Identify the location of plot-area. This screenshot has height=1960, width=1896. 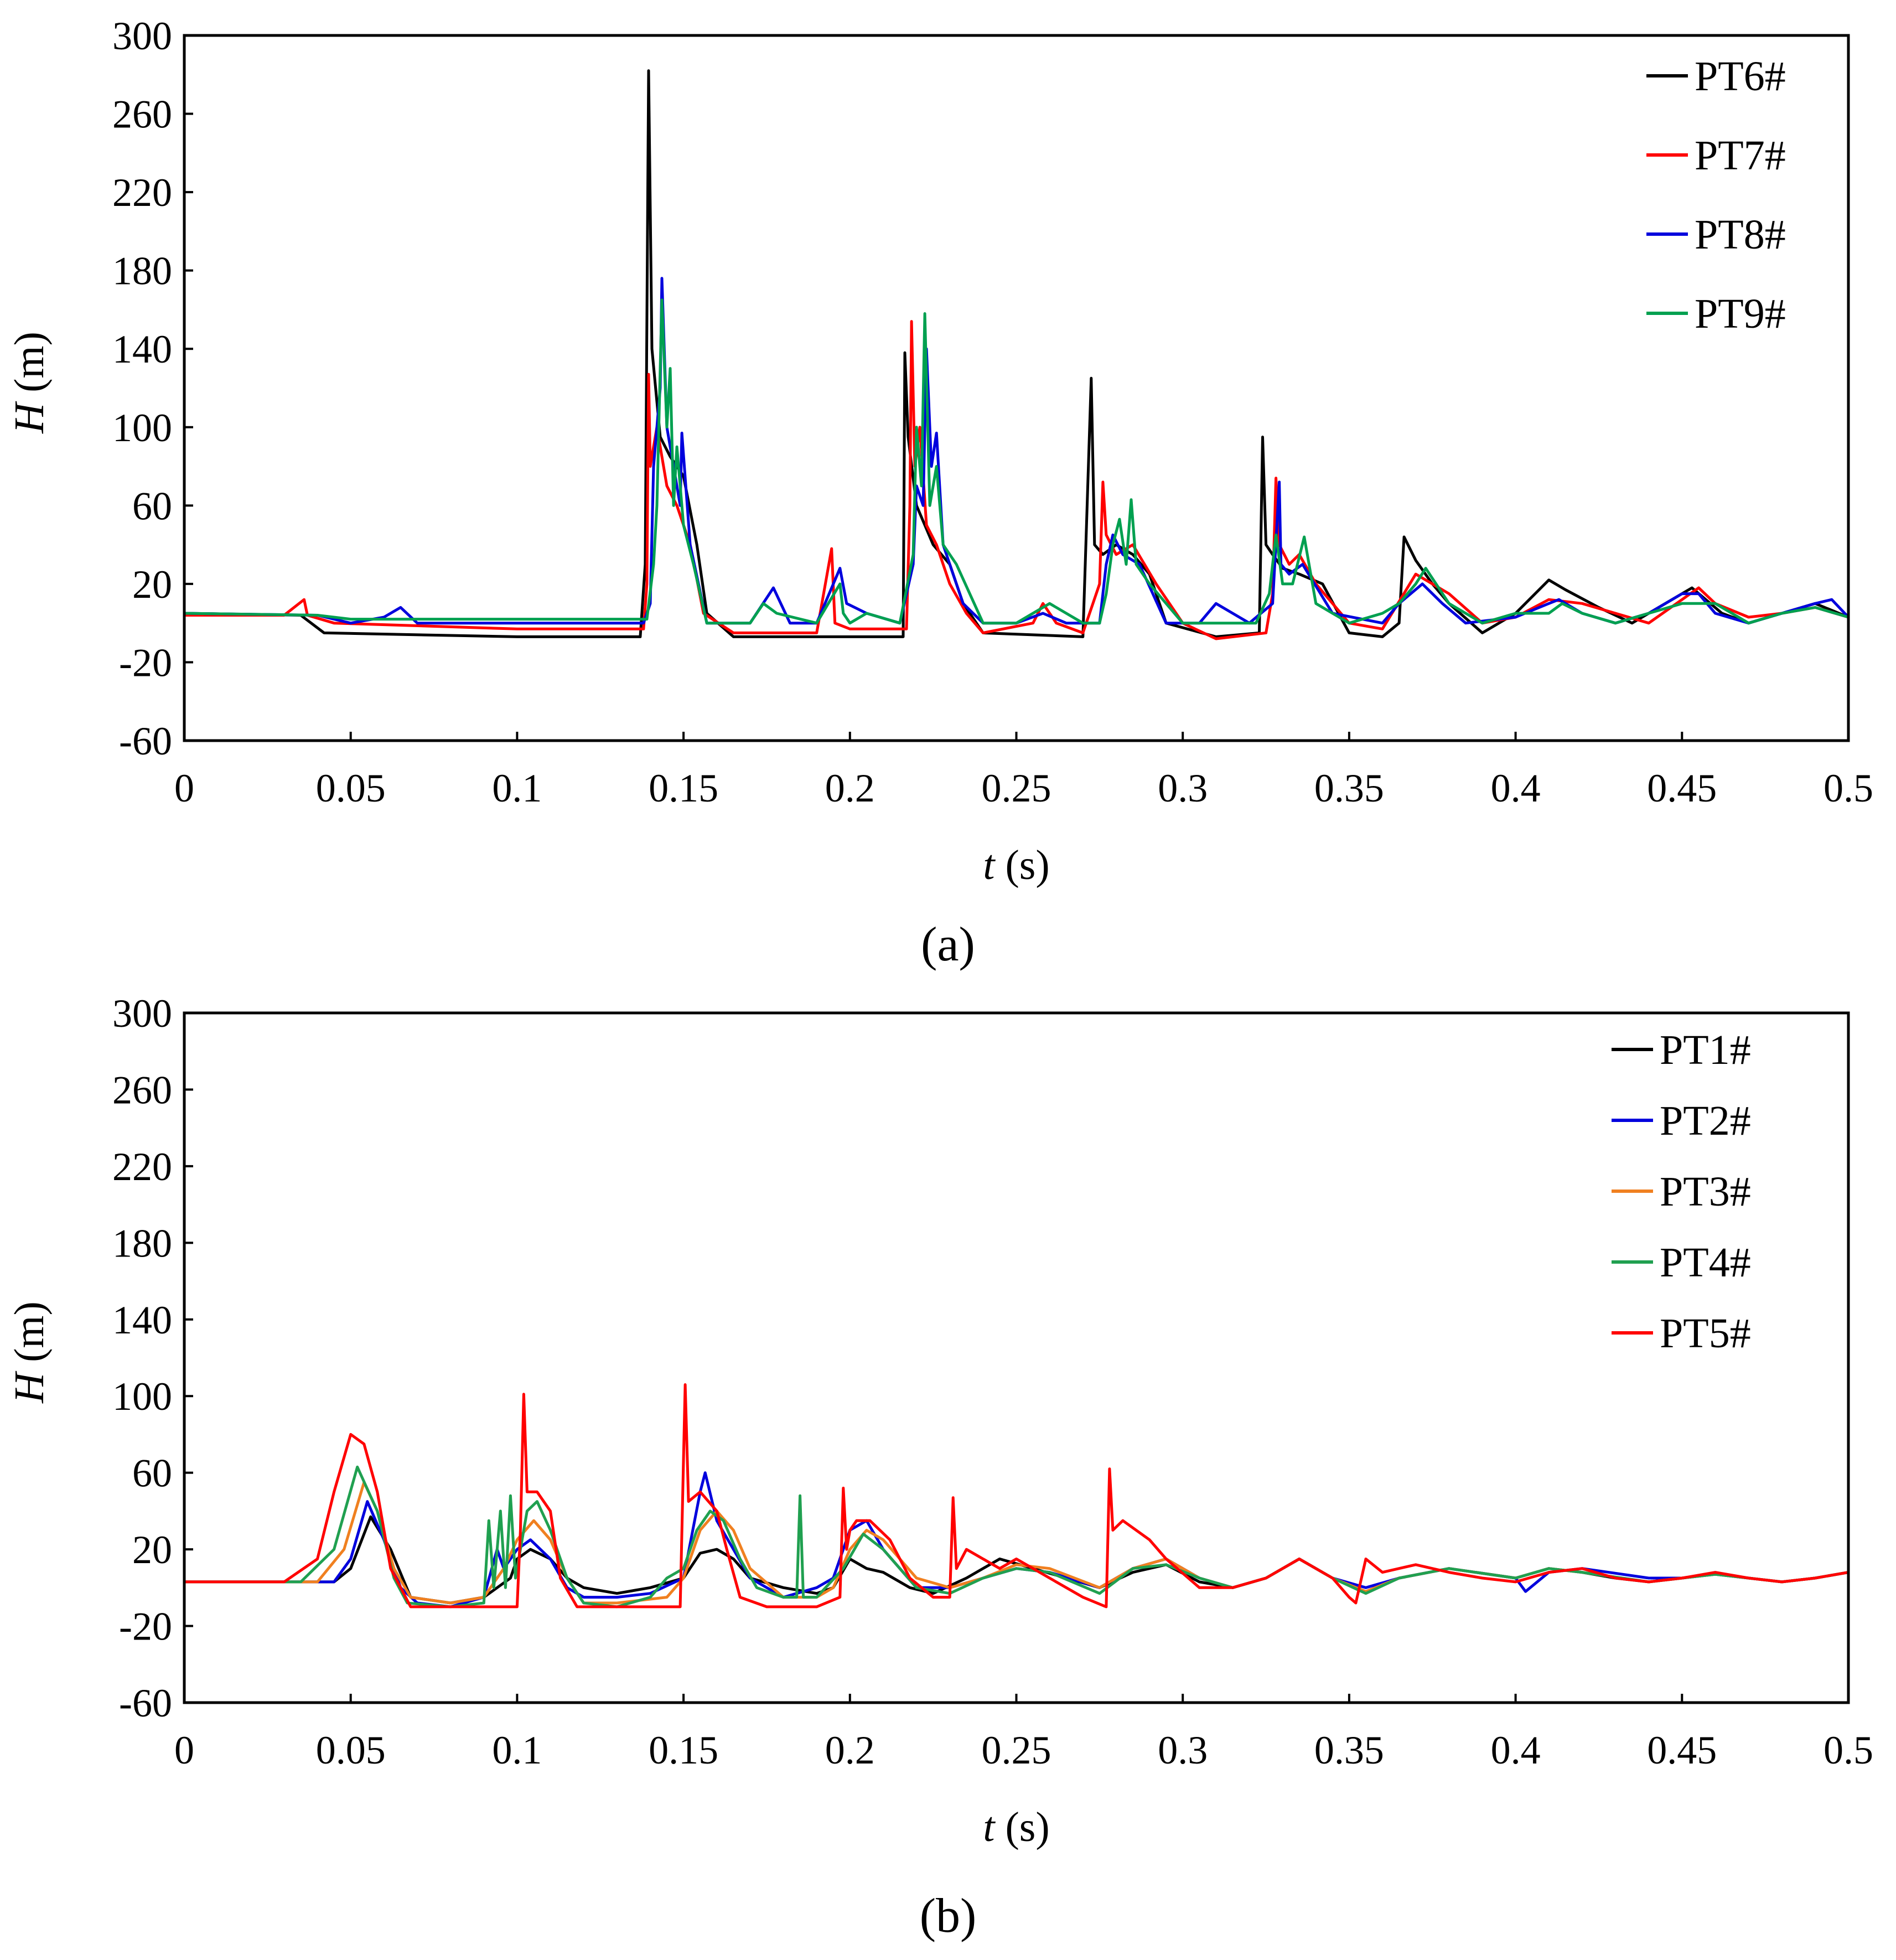
(1016, 1496).